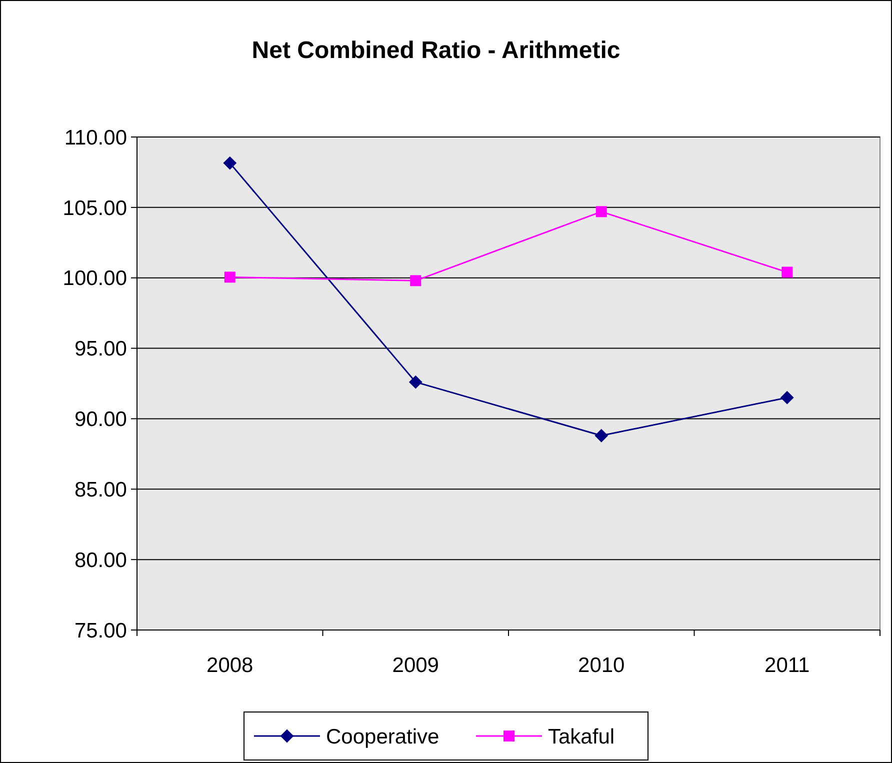 This screenshot has width=892, height=763. Describe the element at coordinates (100, 630) in the screenshot. I see `y-tick-label: 75.00` at that location.